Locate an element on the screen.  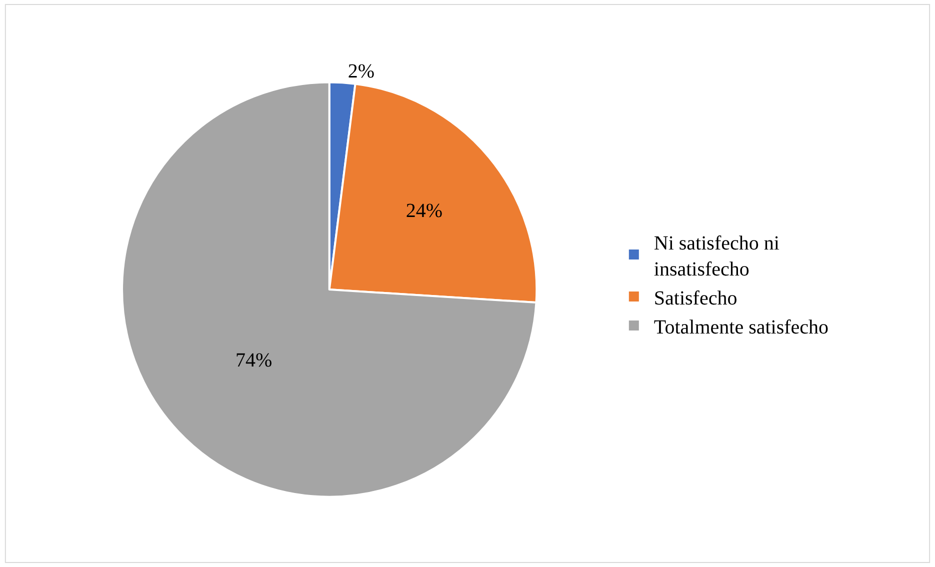
data-label: 24% is located at coordinates (424, 211).